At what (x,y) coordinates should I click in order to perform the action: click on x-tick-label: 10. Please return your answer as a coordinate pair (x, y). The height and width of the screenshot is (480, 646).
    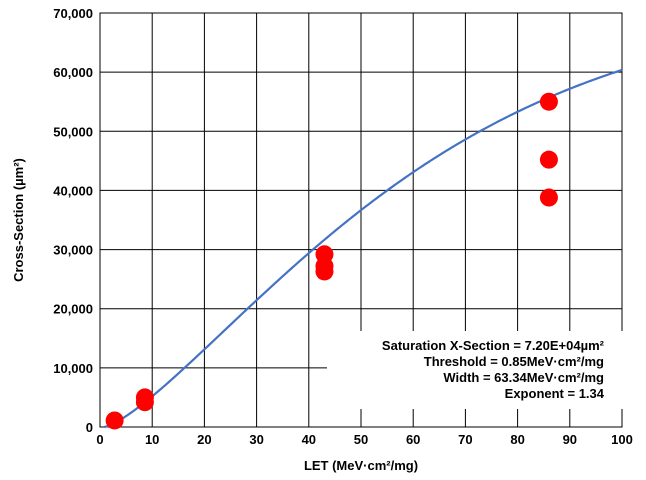
    Looking at the image, I should click on (152, 439).